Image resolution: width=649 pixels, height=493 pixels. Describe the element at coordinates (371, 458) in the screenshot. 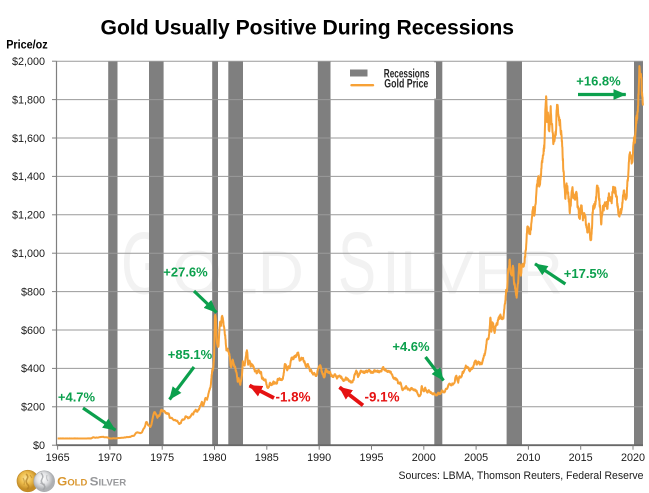

I see `svg-text: 1995` at that location.